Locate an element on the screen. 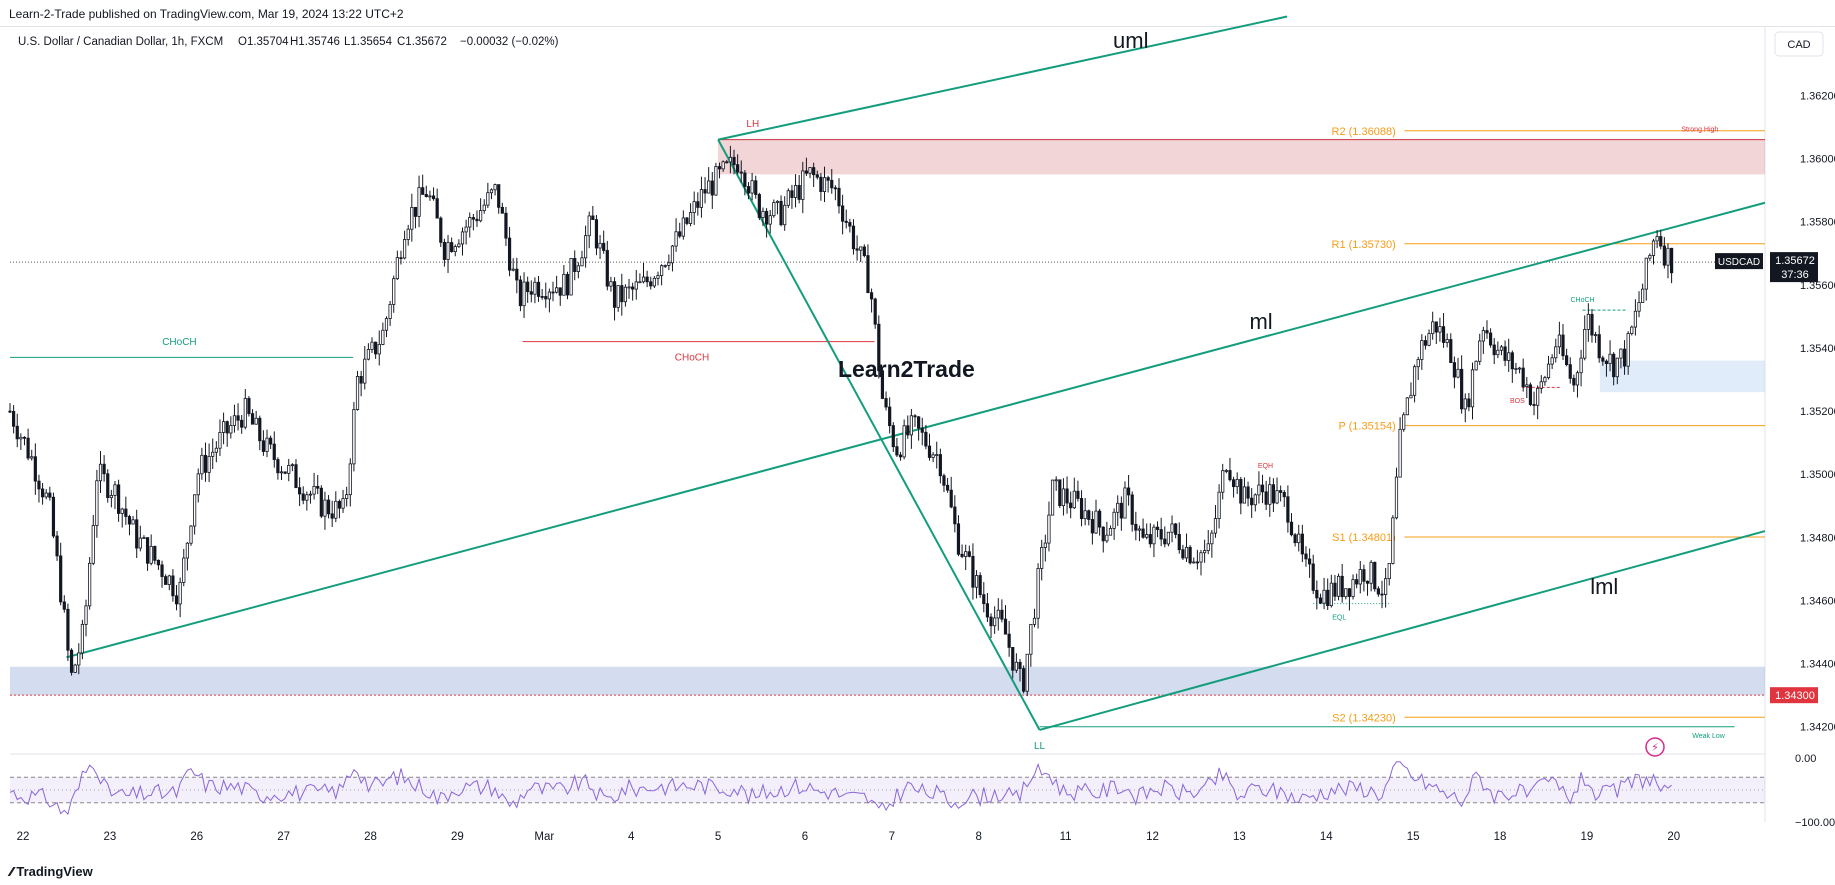 The image size is (1835, 885). alert-icon-glyph: ⚡ is located at coordinates (1655, 747).